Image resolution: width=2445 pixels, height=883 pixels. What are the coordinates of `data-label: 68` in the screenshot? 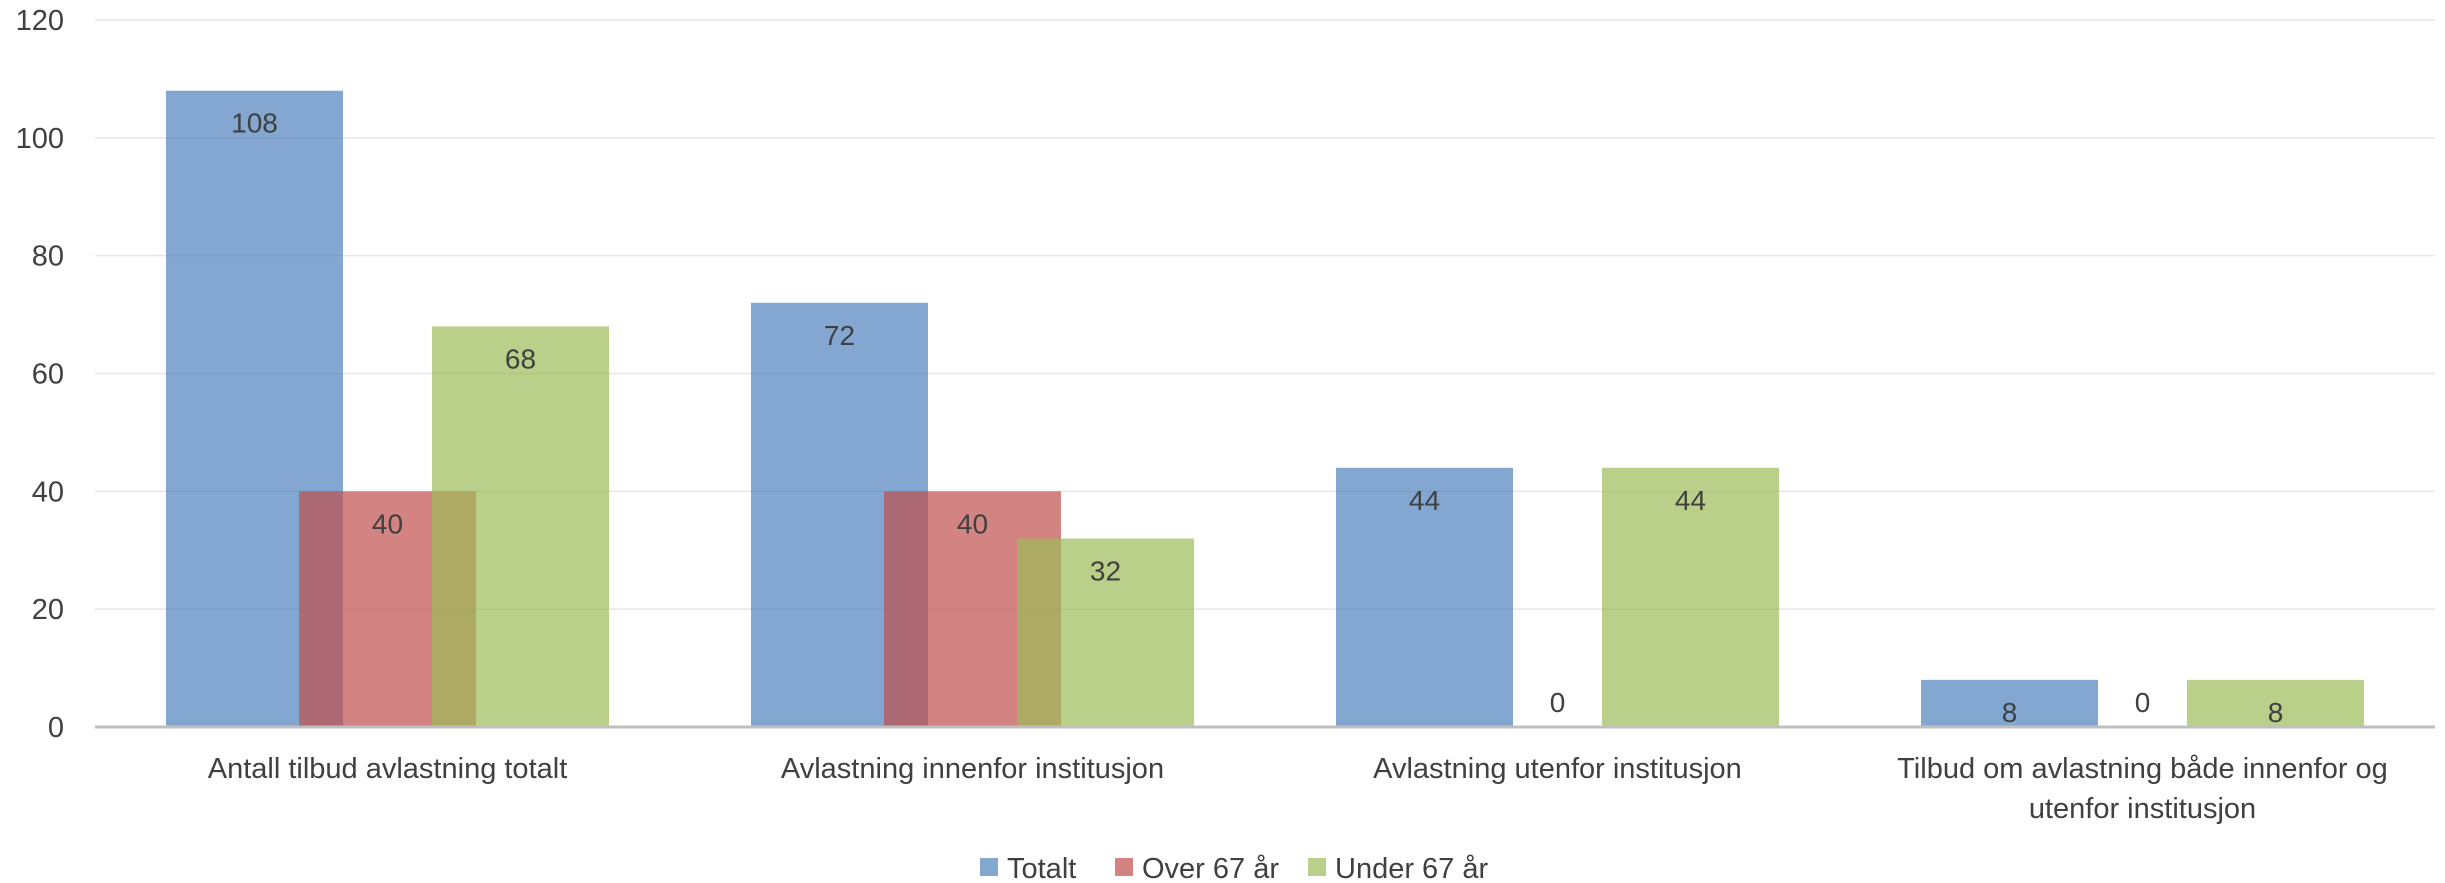 It's located at (520, 358).